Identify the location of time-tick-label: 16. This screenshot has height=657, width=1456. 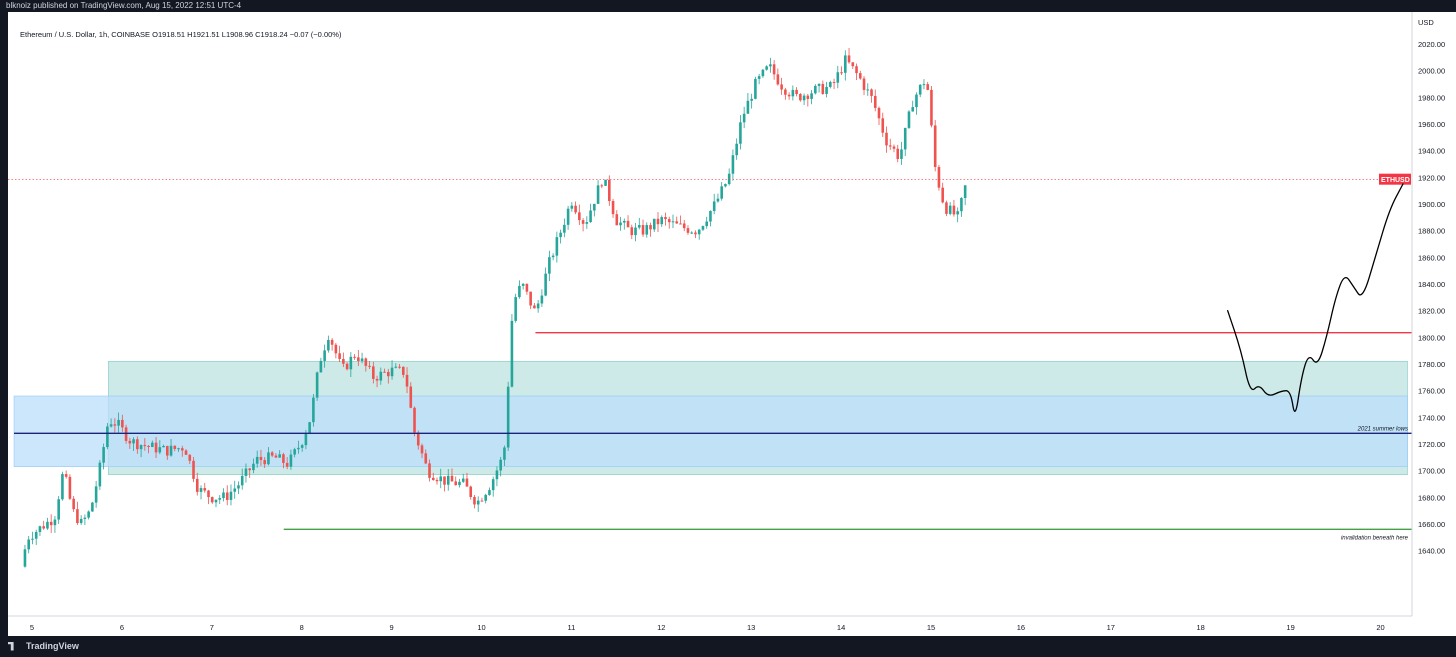
(1021, 627).